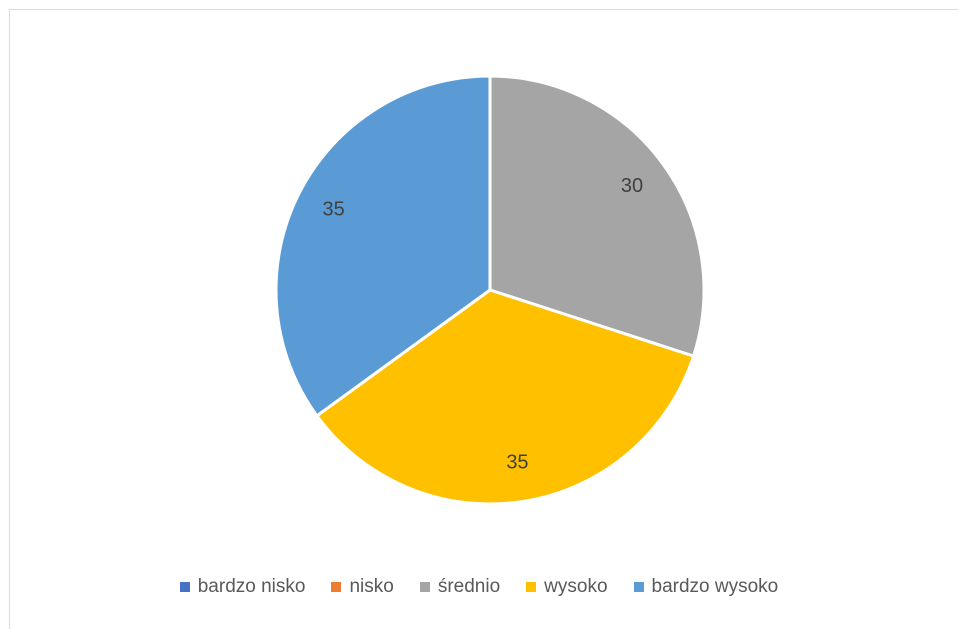 This screenshot has width=958, height=629. Describe the element at coordinates (597, 216) in the screenshot. I see `pie-slice-średnio` at that location.